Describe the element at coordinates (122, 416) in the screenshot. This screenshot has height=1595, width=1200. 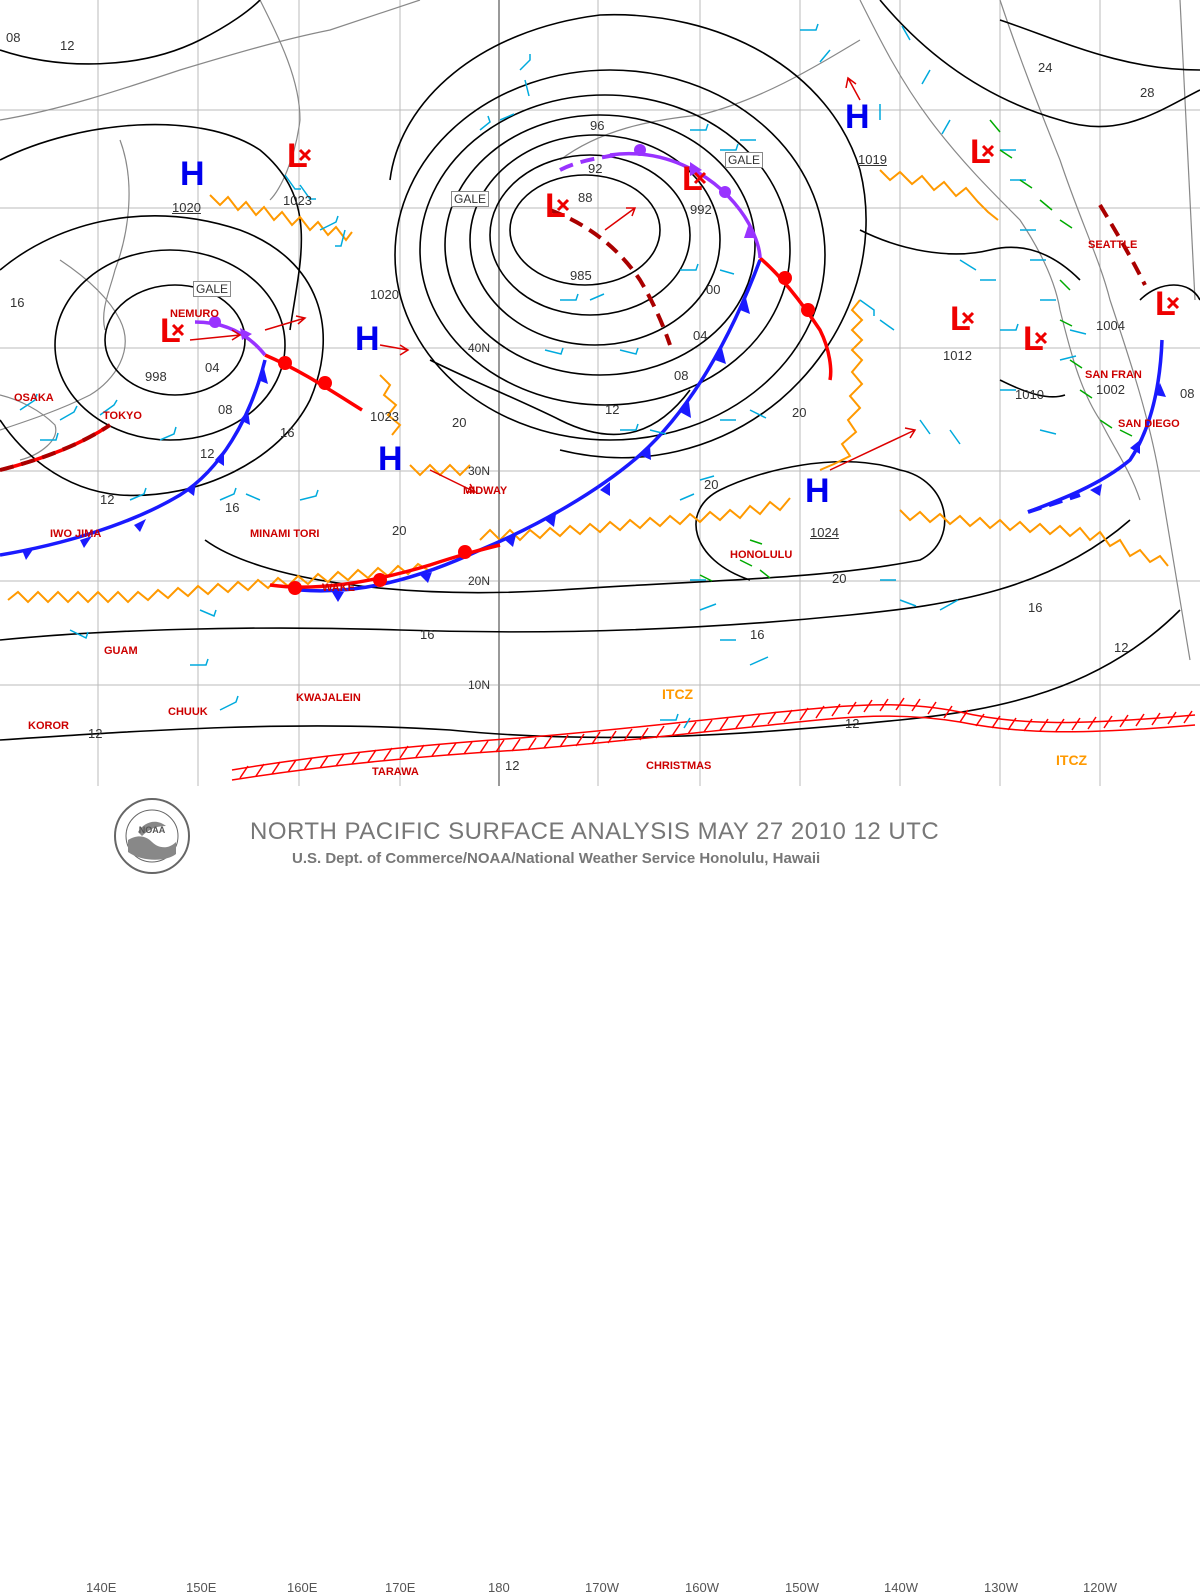
I see `station-name: TOKYO` at that location.